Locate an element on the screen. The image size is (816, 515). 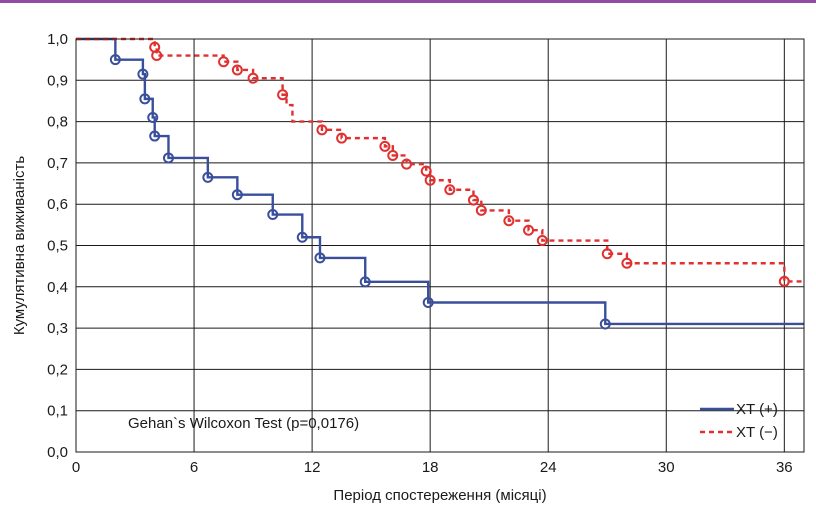
y-tick-label: 0,7 is located at coordinates (57, 163).